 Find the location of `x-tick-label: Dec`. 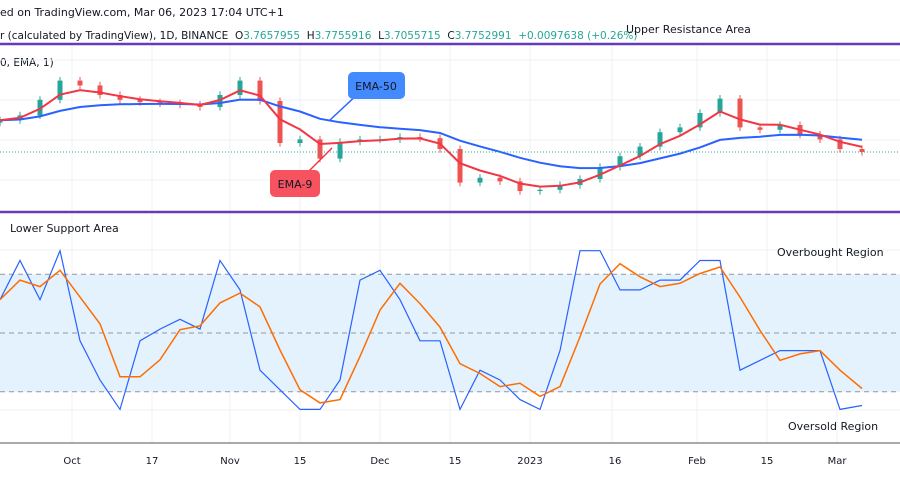

x-tick-label: Dec is located at coordinates (379, 461).